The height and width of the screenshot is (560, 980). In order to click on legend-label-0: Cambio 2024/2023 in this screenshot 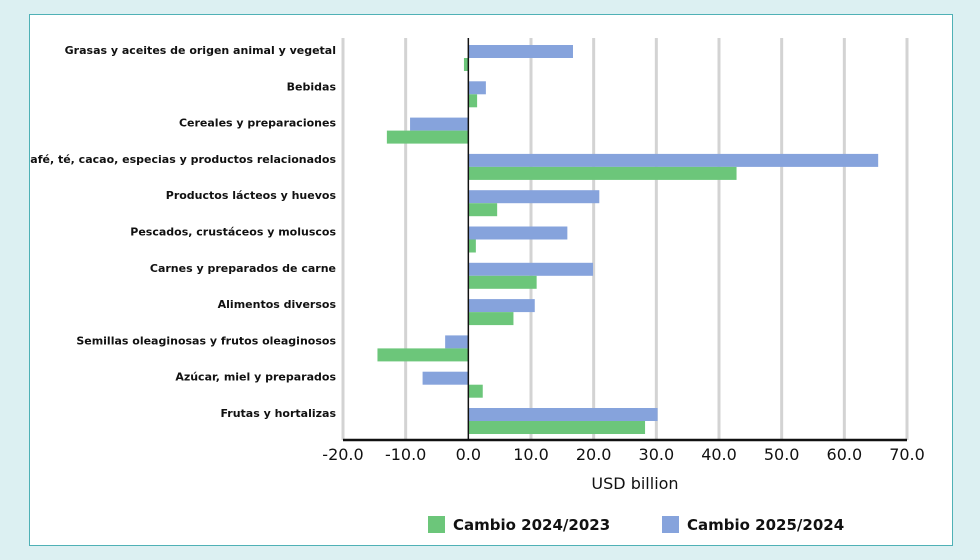, I will do `click(531, 525)`.